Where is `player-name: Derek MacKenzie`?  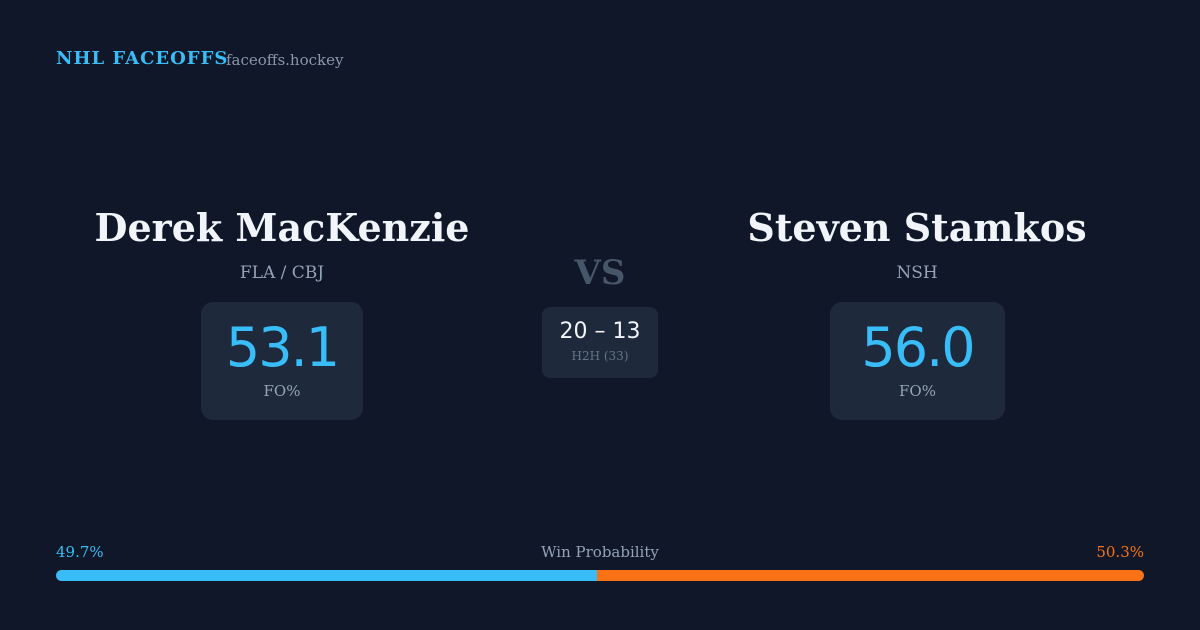
player-name: Derek MacKenzie is located at coordinates (282, 227).